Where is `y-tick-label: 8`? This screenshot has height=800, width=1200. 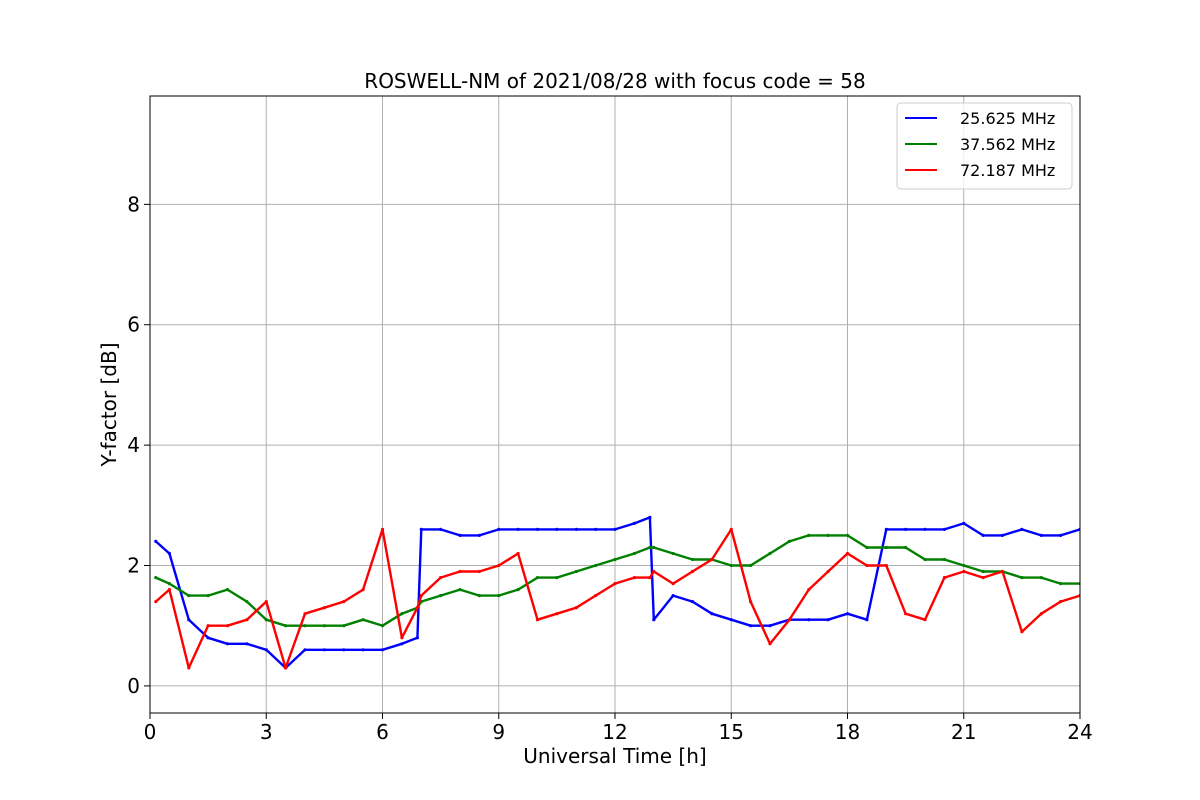
y-tick-label: 8 is located at coordinates (133, 204).